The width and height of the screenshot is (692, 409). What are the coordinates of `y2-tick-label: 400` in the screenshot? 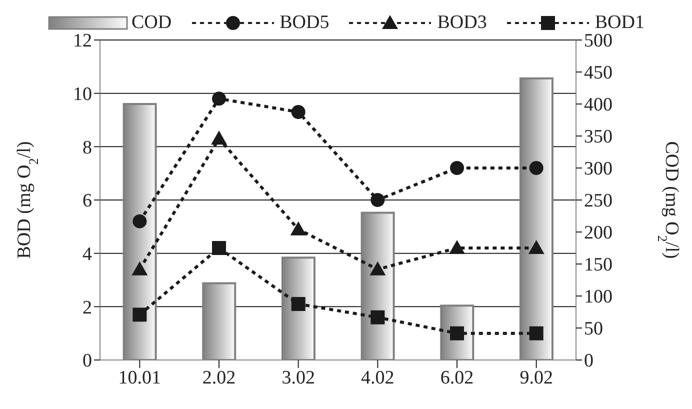 It's located at (598, 105).